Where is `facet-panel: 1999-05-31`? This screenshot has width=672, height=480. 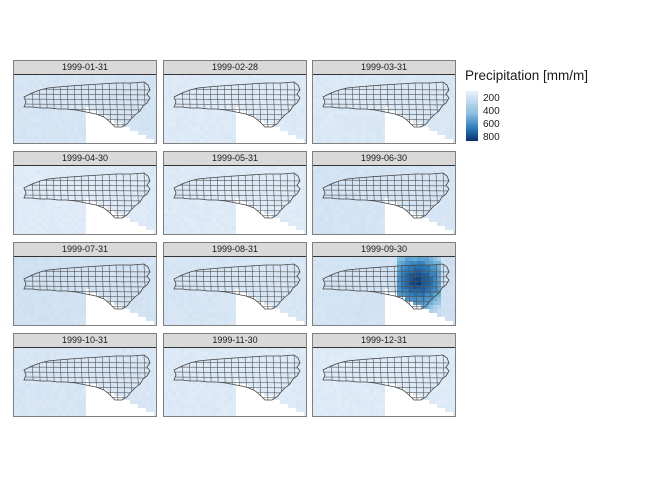
facet-panel: 1999-05-31 is located at coordinates (235, 193).